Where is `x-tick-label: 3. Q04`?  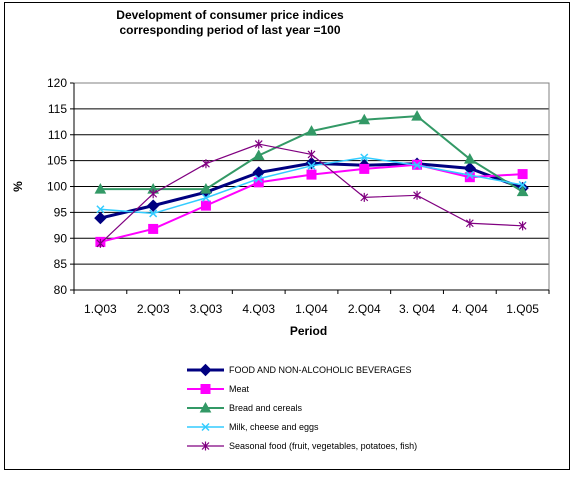
x-tick-label: 3. Q04 is located at coordinates (417, 309).